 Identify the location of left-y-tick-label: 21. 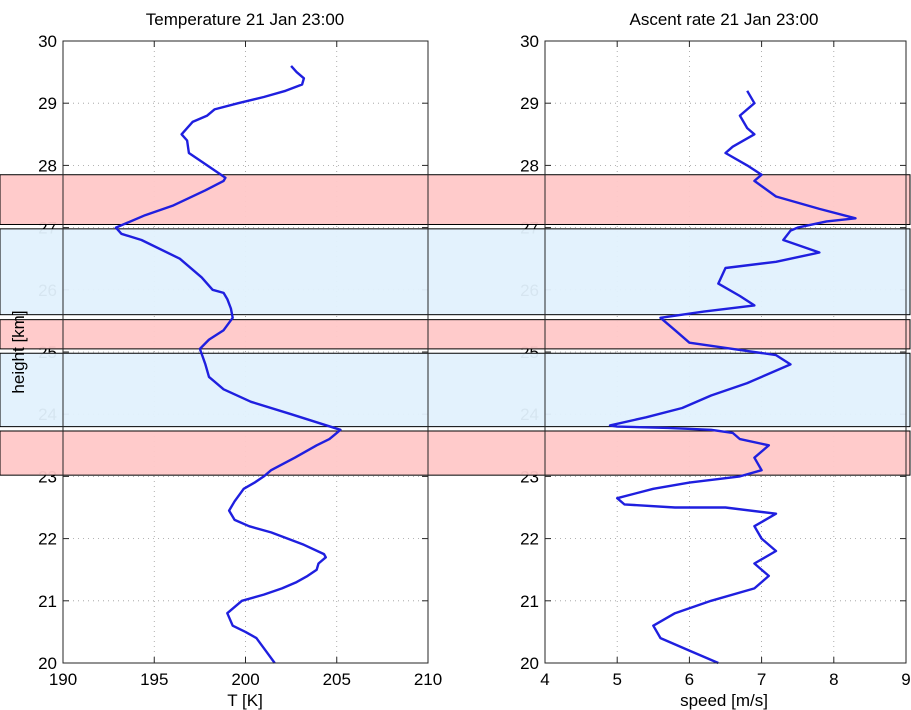
(47, 601).